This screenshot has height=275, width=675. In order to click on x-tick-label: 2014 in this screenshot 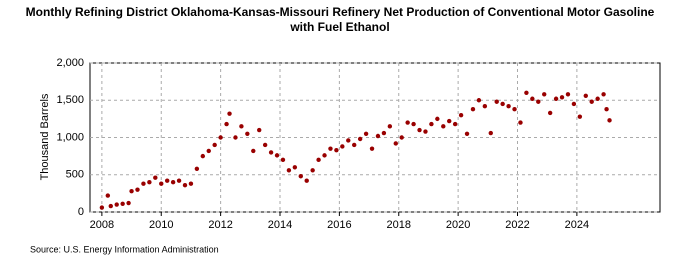, I will do `click(280, 225)`.